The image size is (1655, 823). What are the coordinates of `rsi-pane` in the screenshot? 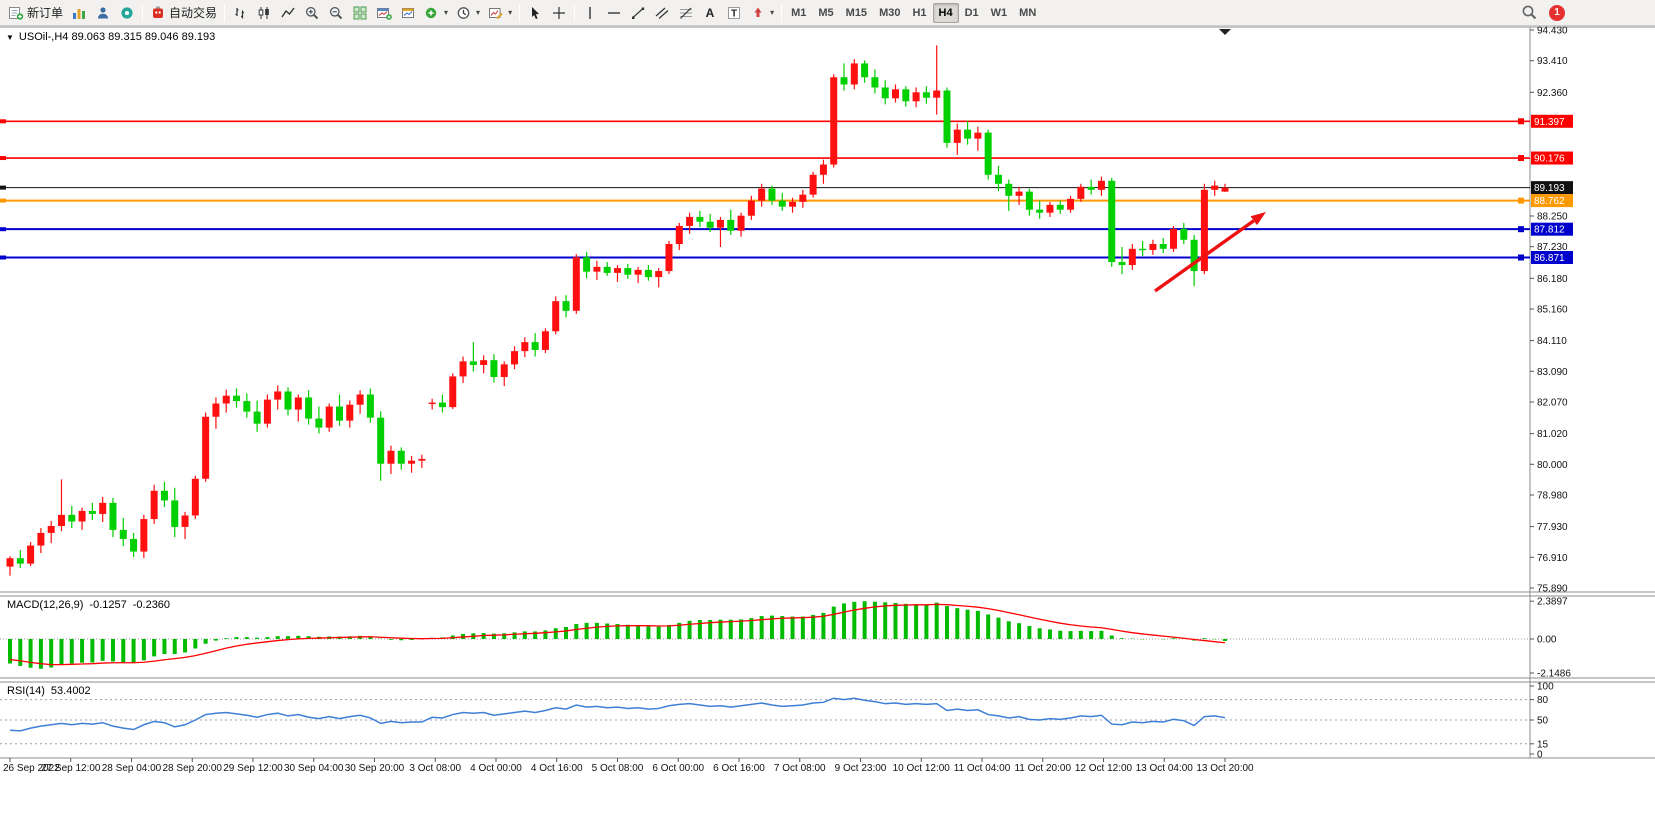 It's located at (765, 720).